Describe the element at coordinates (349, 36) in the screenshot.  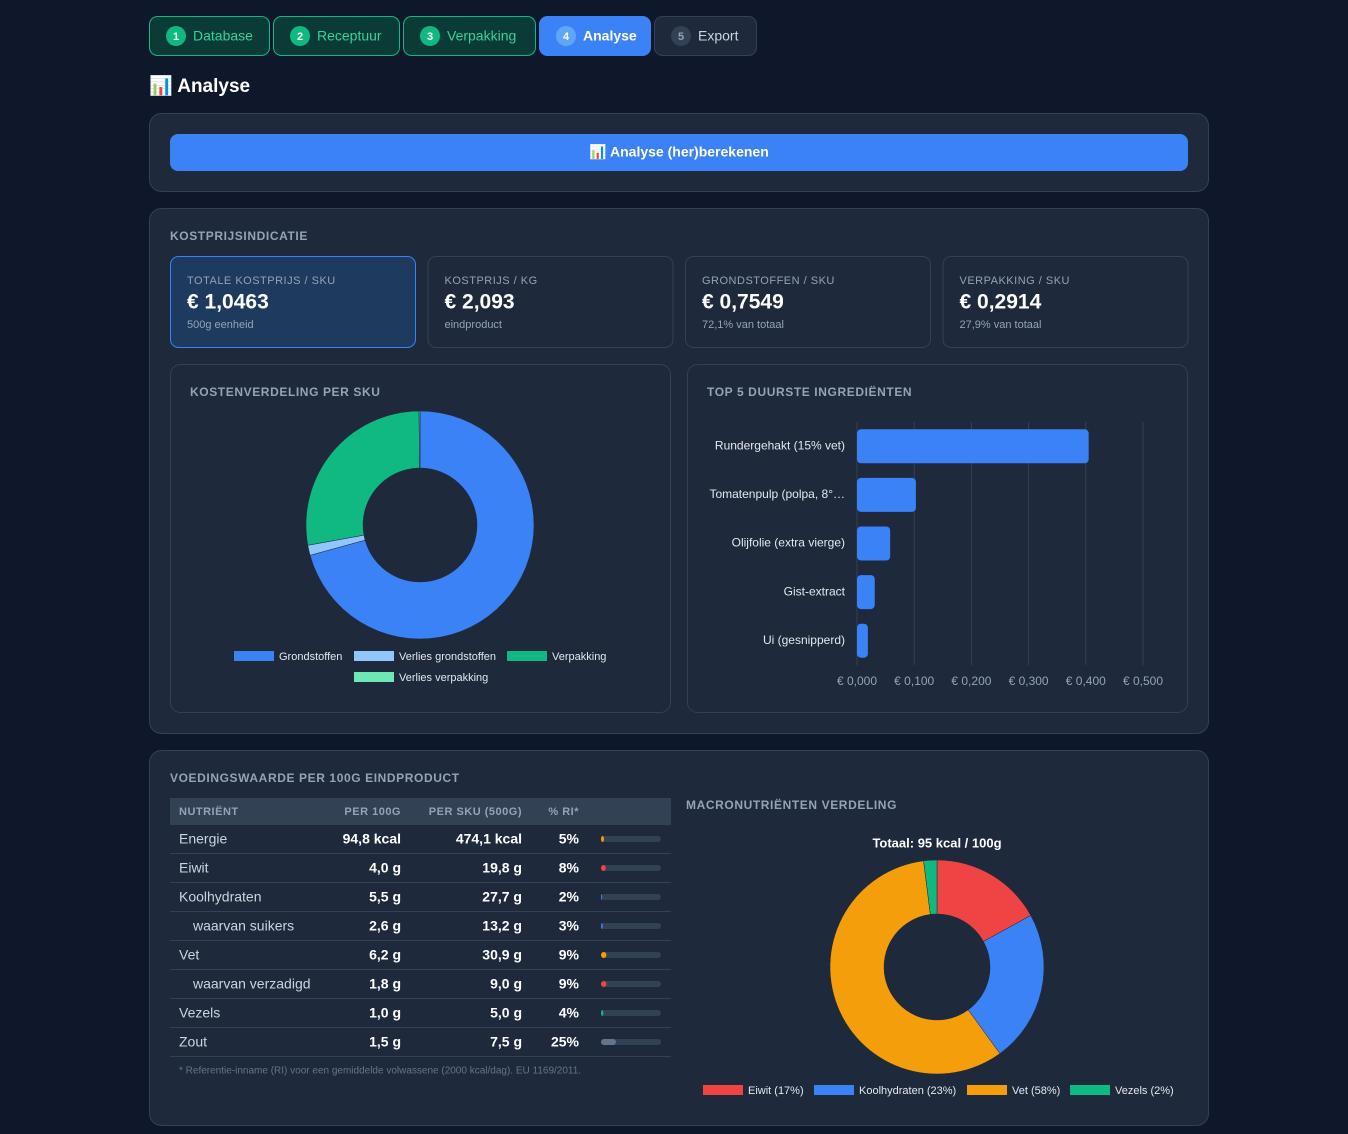
I see `step-label: Receptuur` at that location.